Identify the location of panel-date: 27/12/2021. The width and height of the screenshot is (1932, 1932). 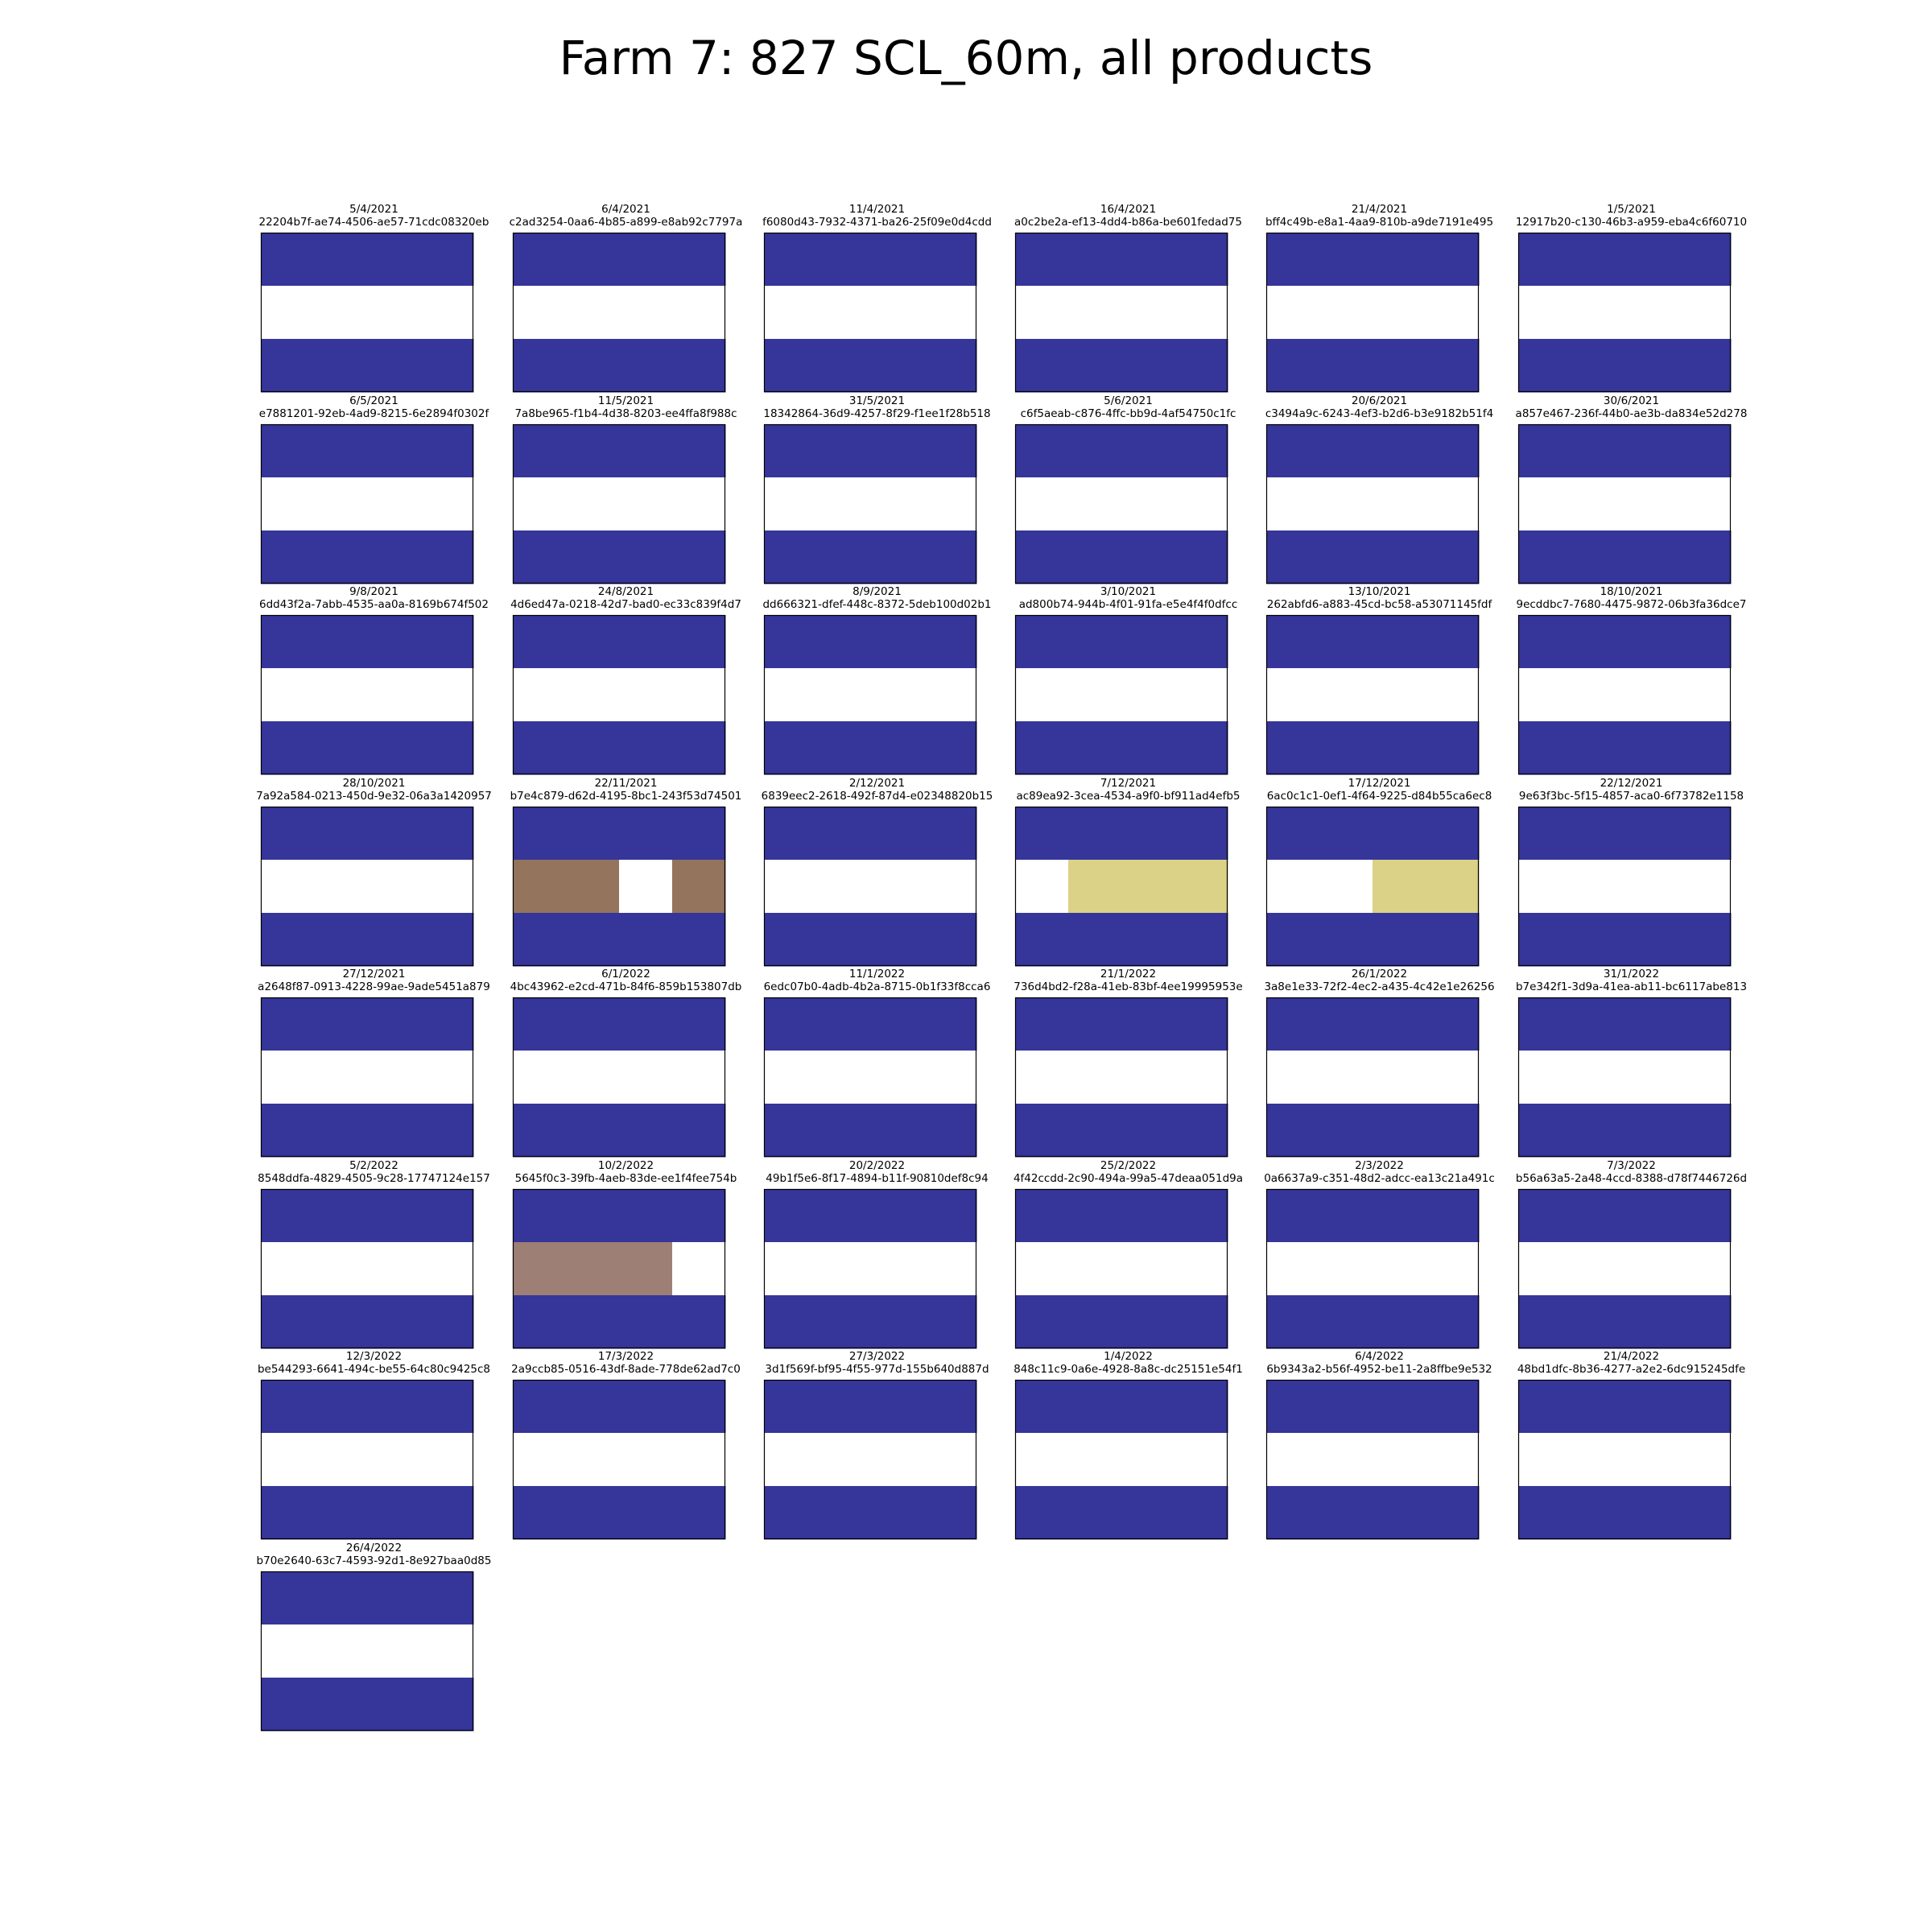
(374, 974).